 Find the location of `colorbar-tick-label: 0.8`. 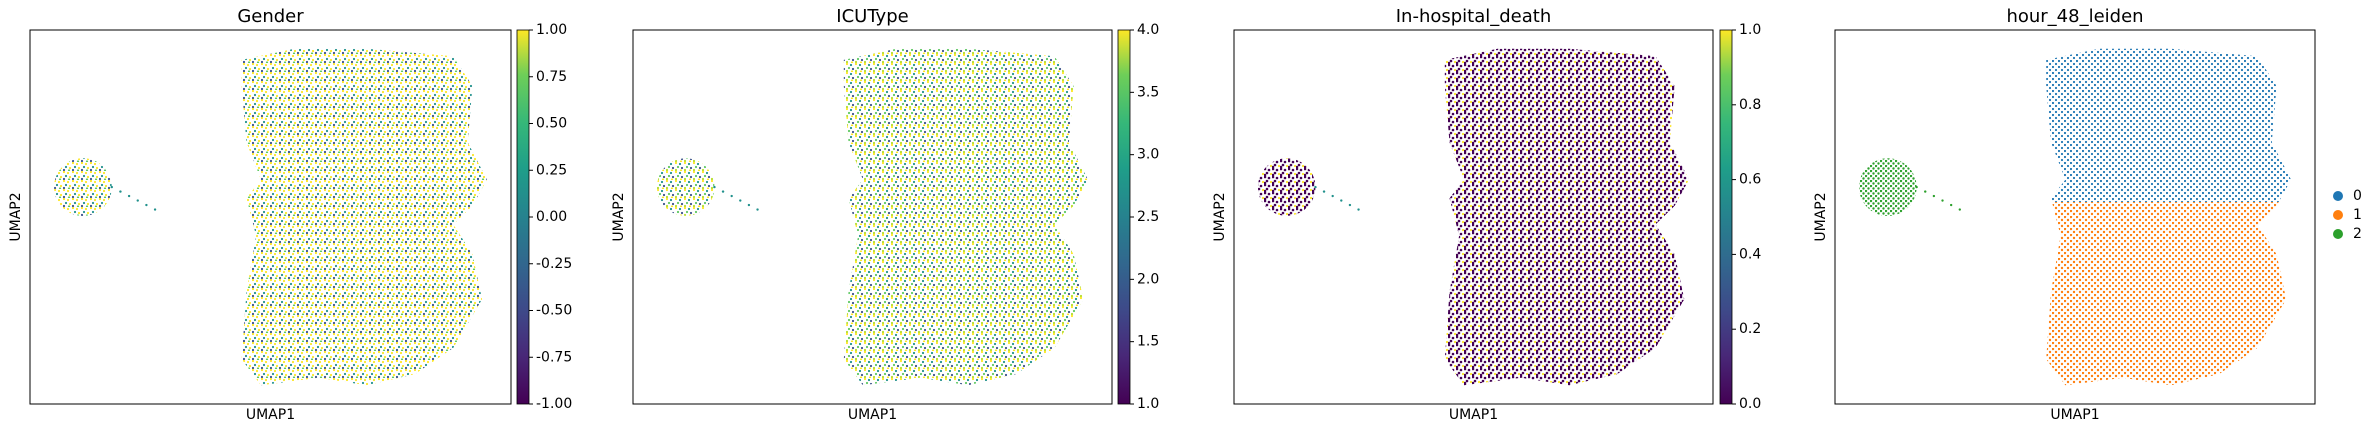

colorbar-tick-label: 0.8 is located at coordinates (1750, 105).